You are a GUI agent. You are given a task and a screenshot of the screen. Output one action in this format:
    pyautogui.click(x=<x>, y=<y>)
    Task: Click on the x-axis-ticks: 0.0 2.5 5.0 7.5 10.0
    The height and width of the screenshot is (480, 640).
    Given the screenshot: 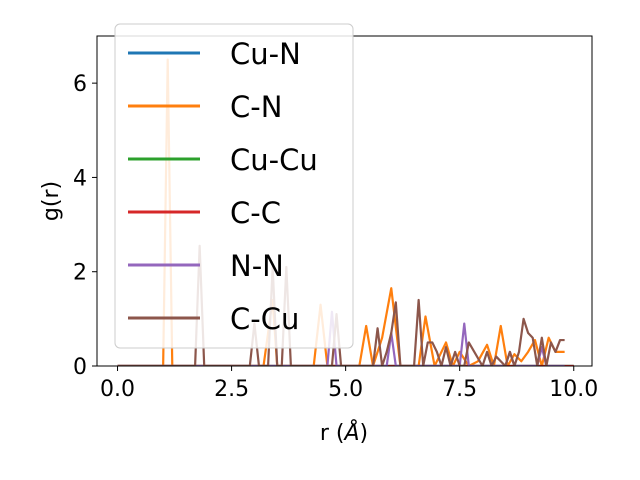 What is the action you would take?
    pyautogui.click(x=349, y=384)
    